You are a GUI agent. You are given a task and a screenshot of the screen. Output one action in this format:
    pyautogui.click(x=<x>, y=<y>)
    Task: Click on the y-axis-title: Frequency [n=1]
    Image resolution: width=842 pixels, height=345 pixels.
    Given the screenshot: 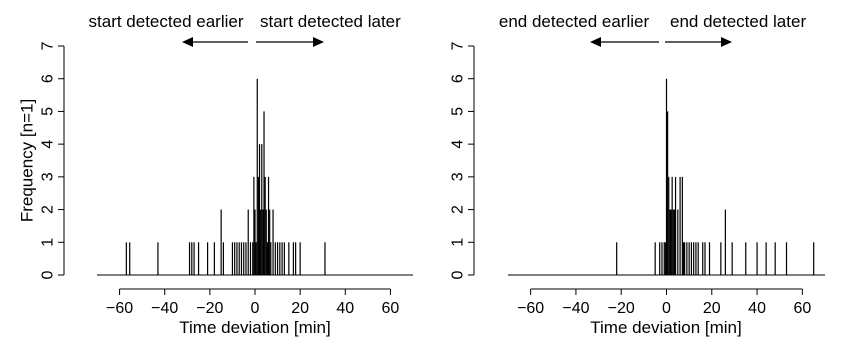 What is the action you would take?
    pyautogui.click(x=27, y=160)
    